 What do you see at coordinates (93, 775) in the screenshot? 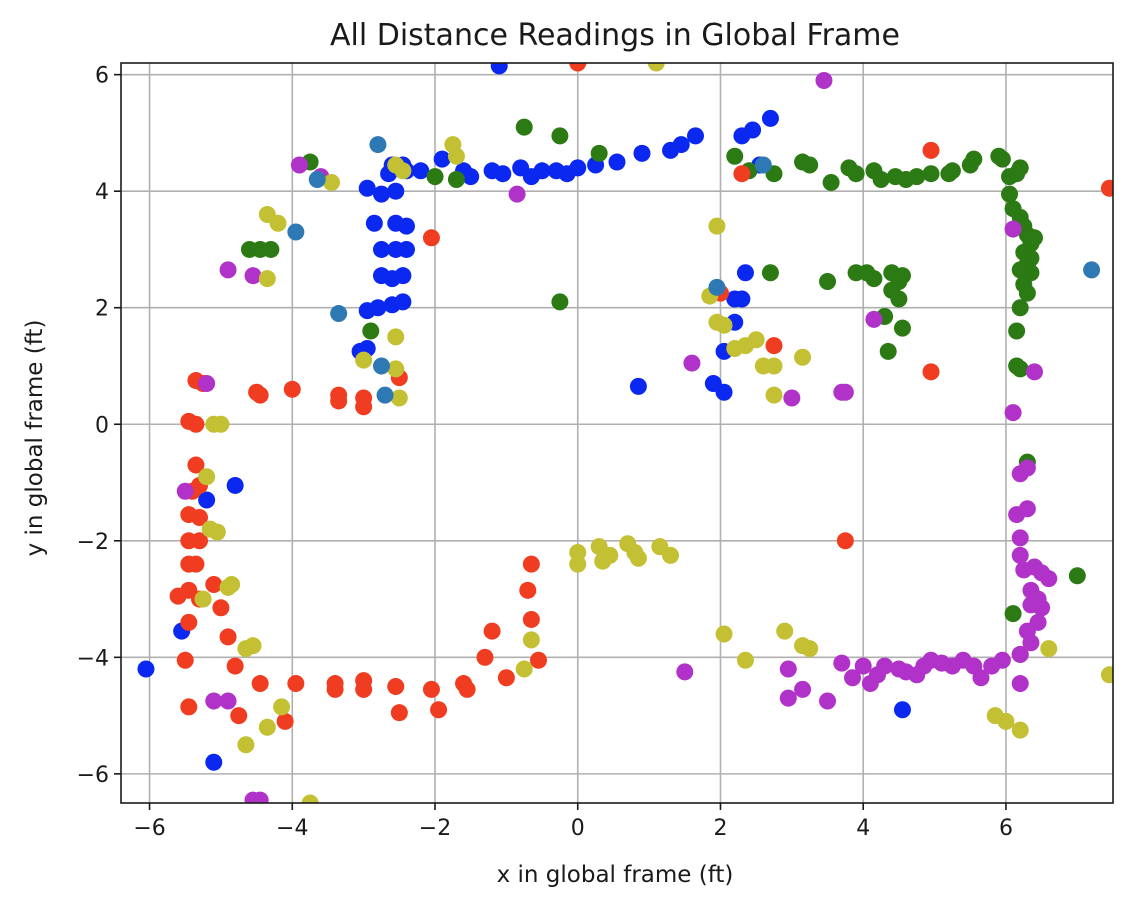
I see `y-tick-label: −6` at bounding box center [93, 775].